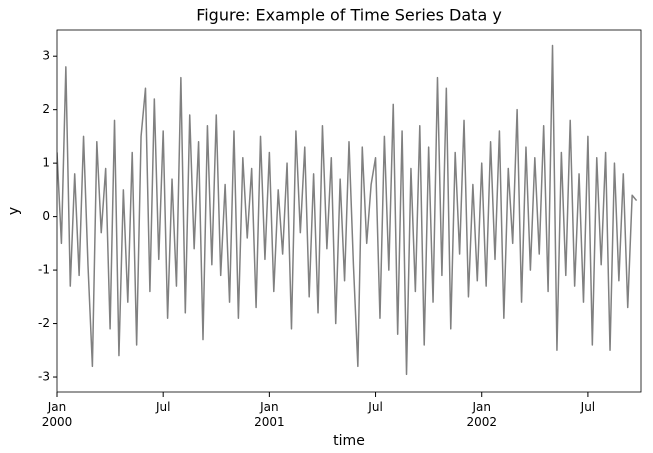  Describe the element at coordinates (57, 414) in the screenshot. I see `x-tick-label: Jan 2000` at that location.